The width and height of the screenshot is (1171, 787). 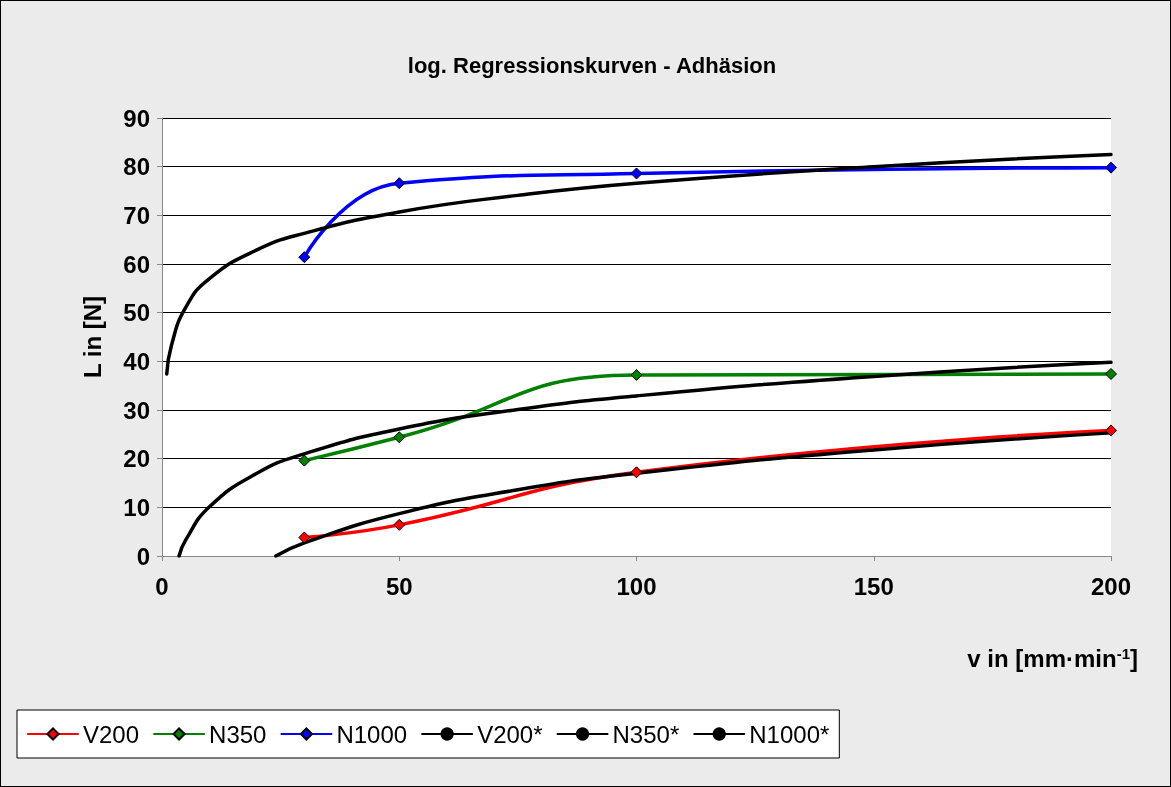 I want to click on legend-label: V200, so click(x=111, y=734).